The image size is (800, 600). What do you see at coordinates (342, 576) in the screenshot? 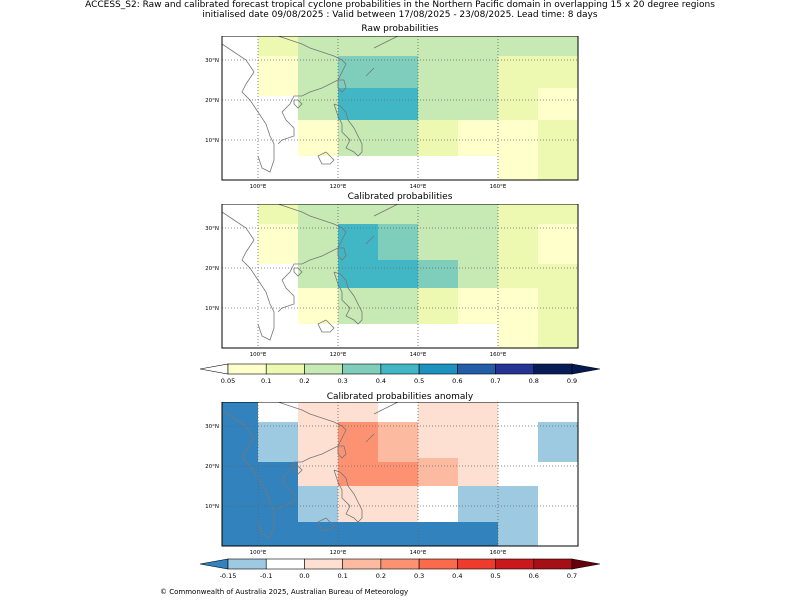
I see `colorbar-tick-label: 0.1` at bounding box center [342, 576].